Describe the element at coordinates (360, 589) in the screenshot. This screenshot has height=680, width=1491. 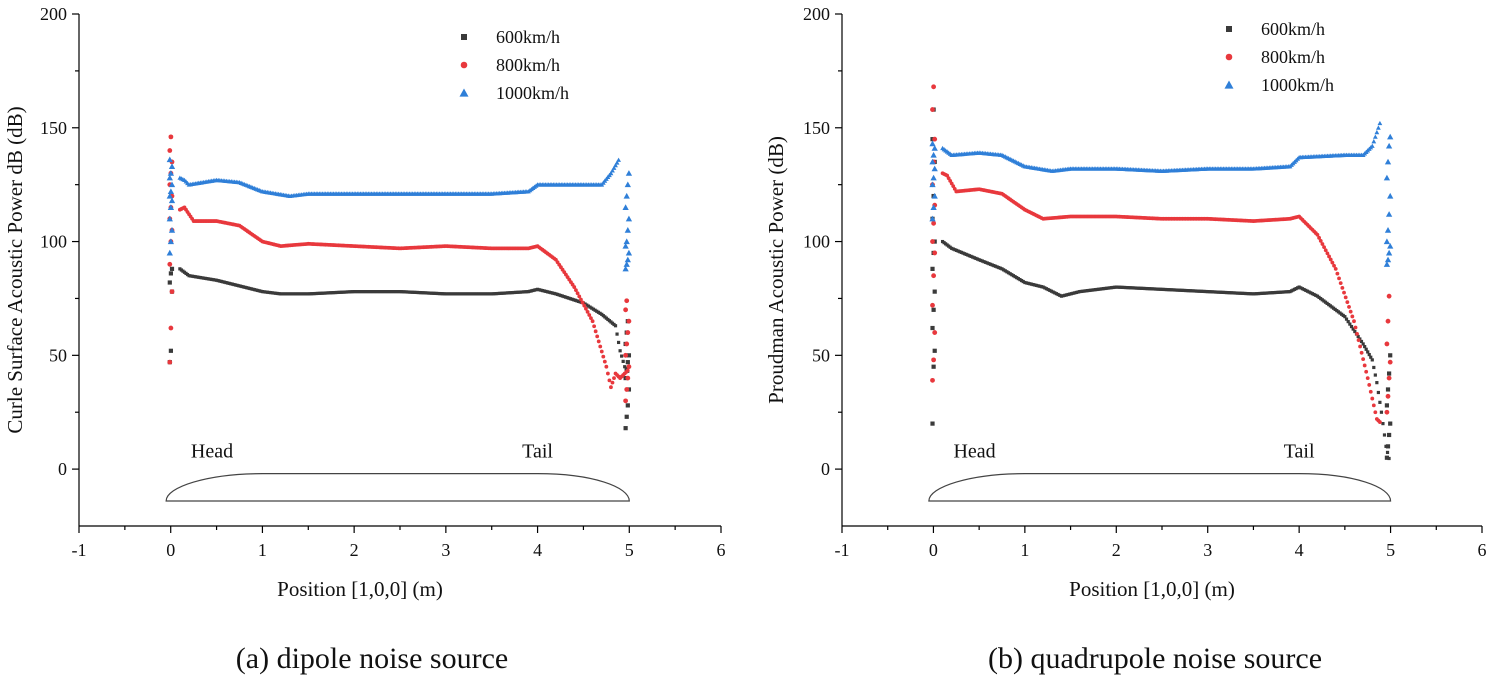
I see `panel-a-x-axis-label: Position [1,0,0] (m)` at that location.